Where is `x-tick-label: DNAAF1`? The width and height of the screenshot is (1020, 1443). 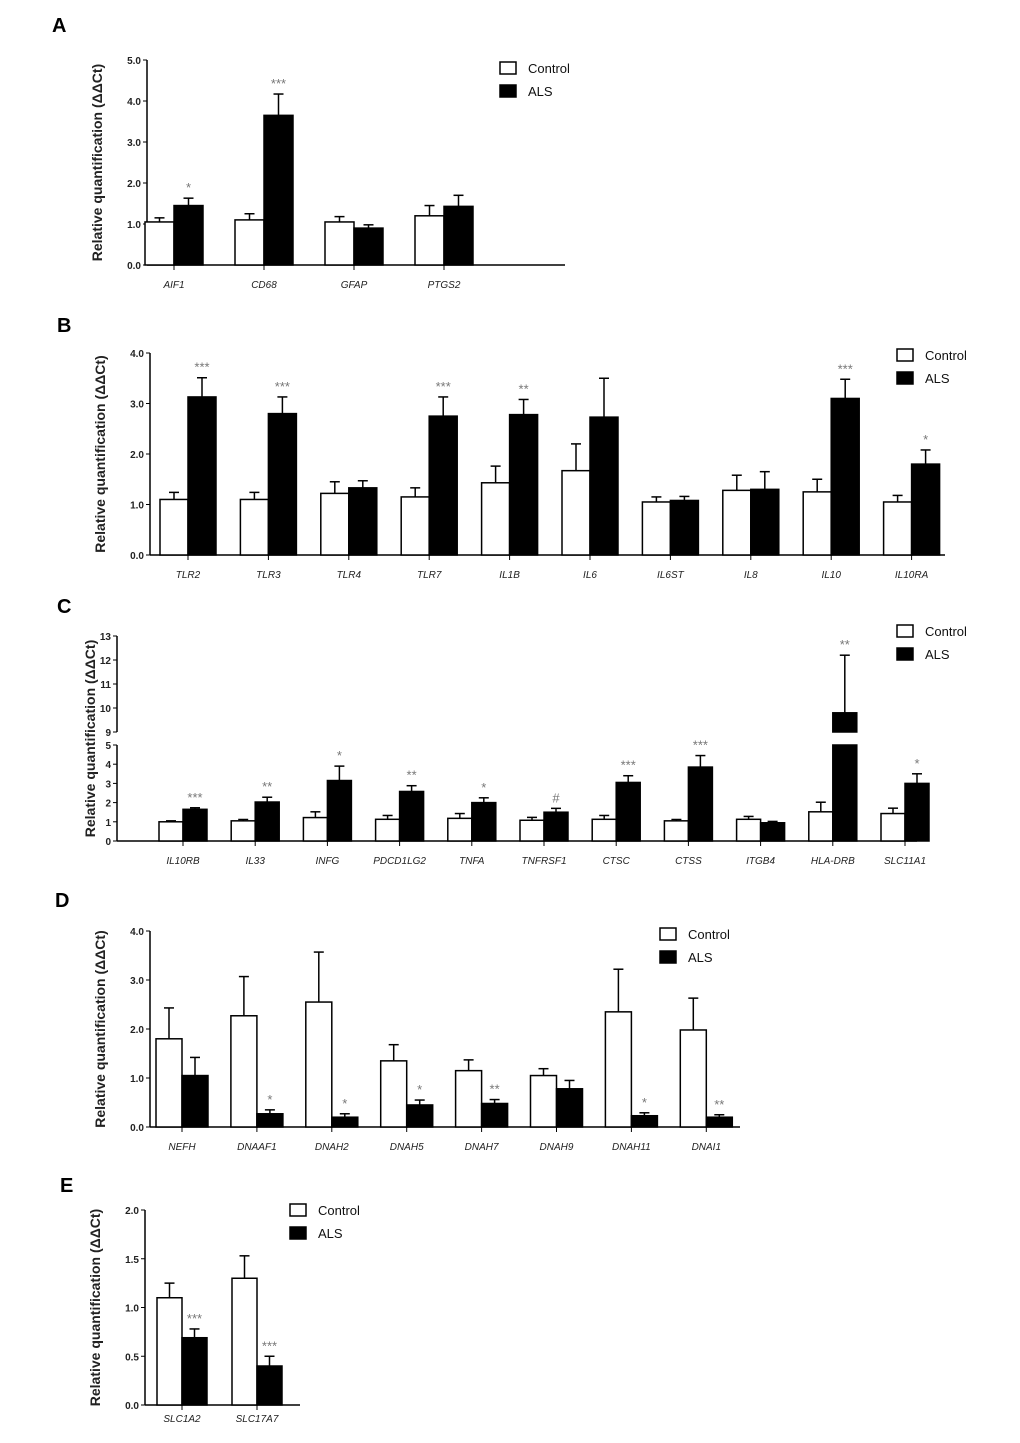
x-tick-label: DNAAF1 is located at coordinates (256, 1147).